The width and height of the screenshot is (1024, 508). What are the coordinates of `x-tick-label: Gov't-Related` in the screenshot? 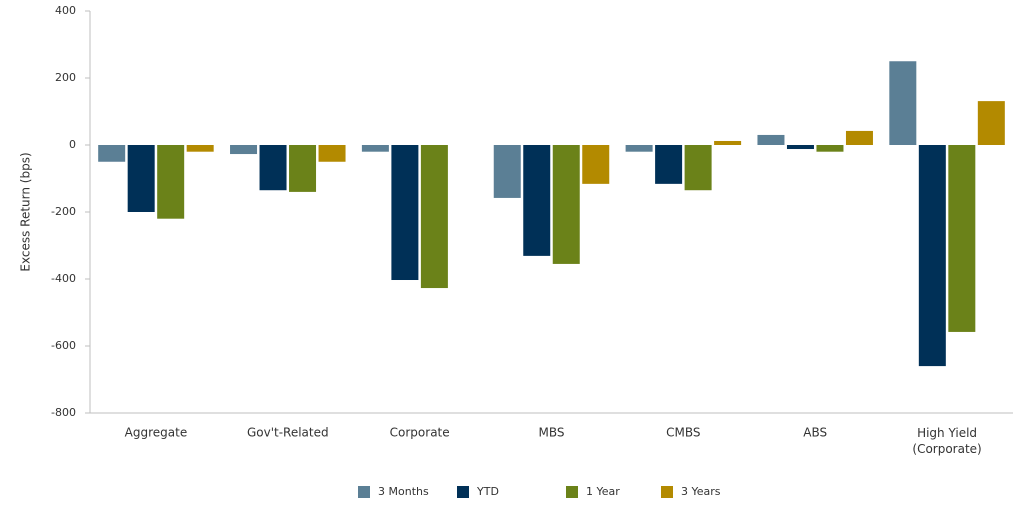 It's located at (288, 433).